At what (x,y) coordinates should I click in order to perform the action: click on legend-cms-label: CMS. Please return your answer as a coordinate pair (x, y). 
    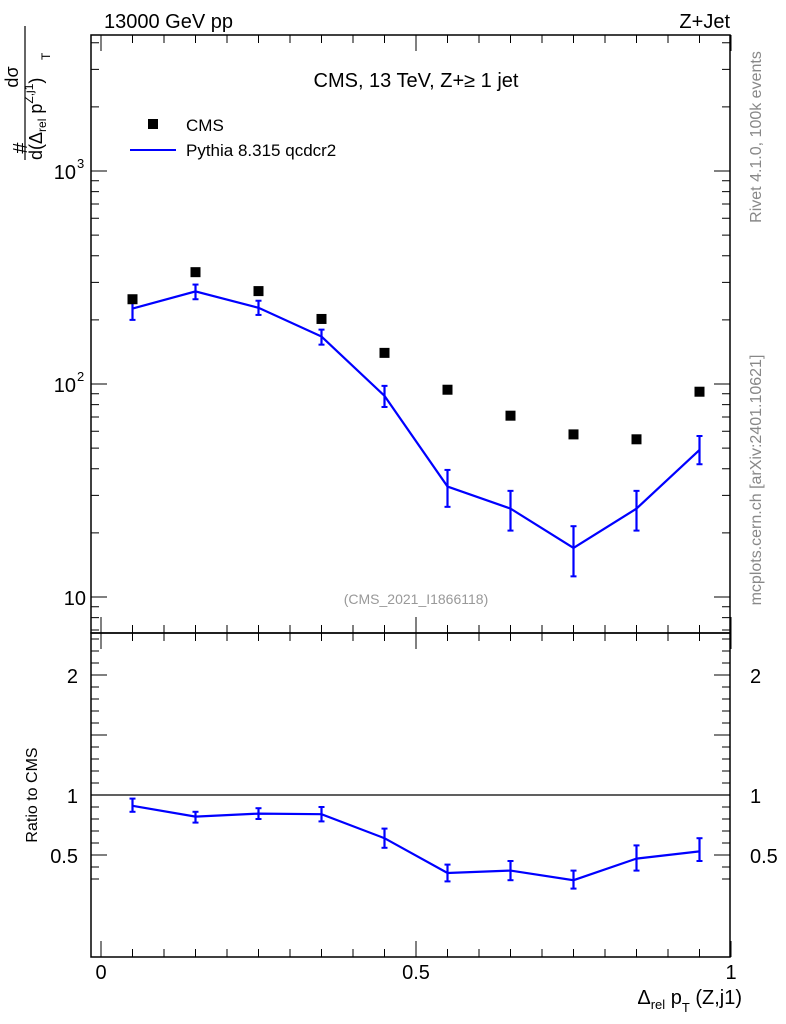
    Looking at the image, I should click on (205, 125).